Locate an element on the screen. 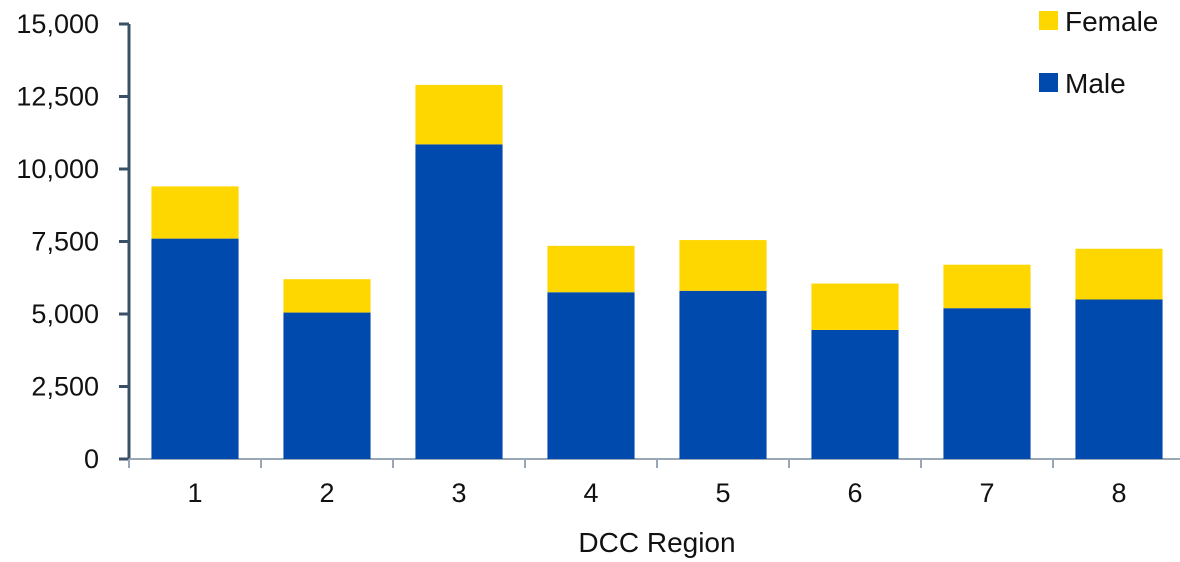 The image size is (1180, 562). legend: Female Male is located at coordinates (1098, 52).